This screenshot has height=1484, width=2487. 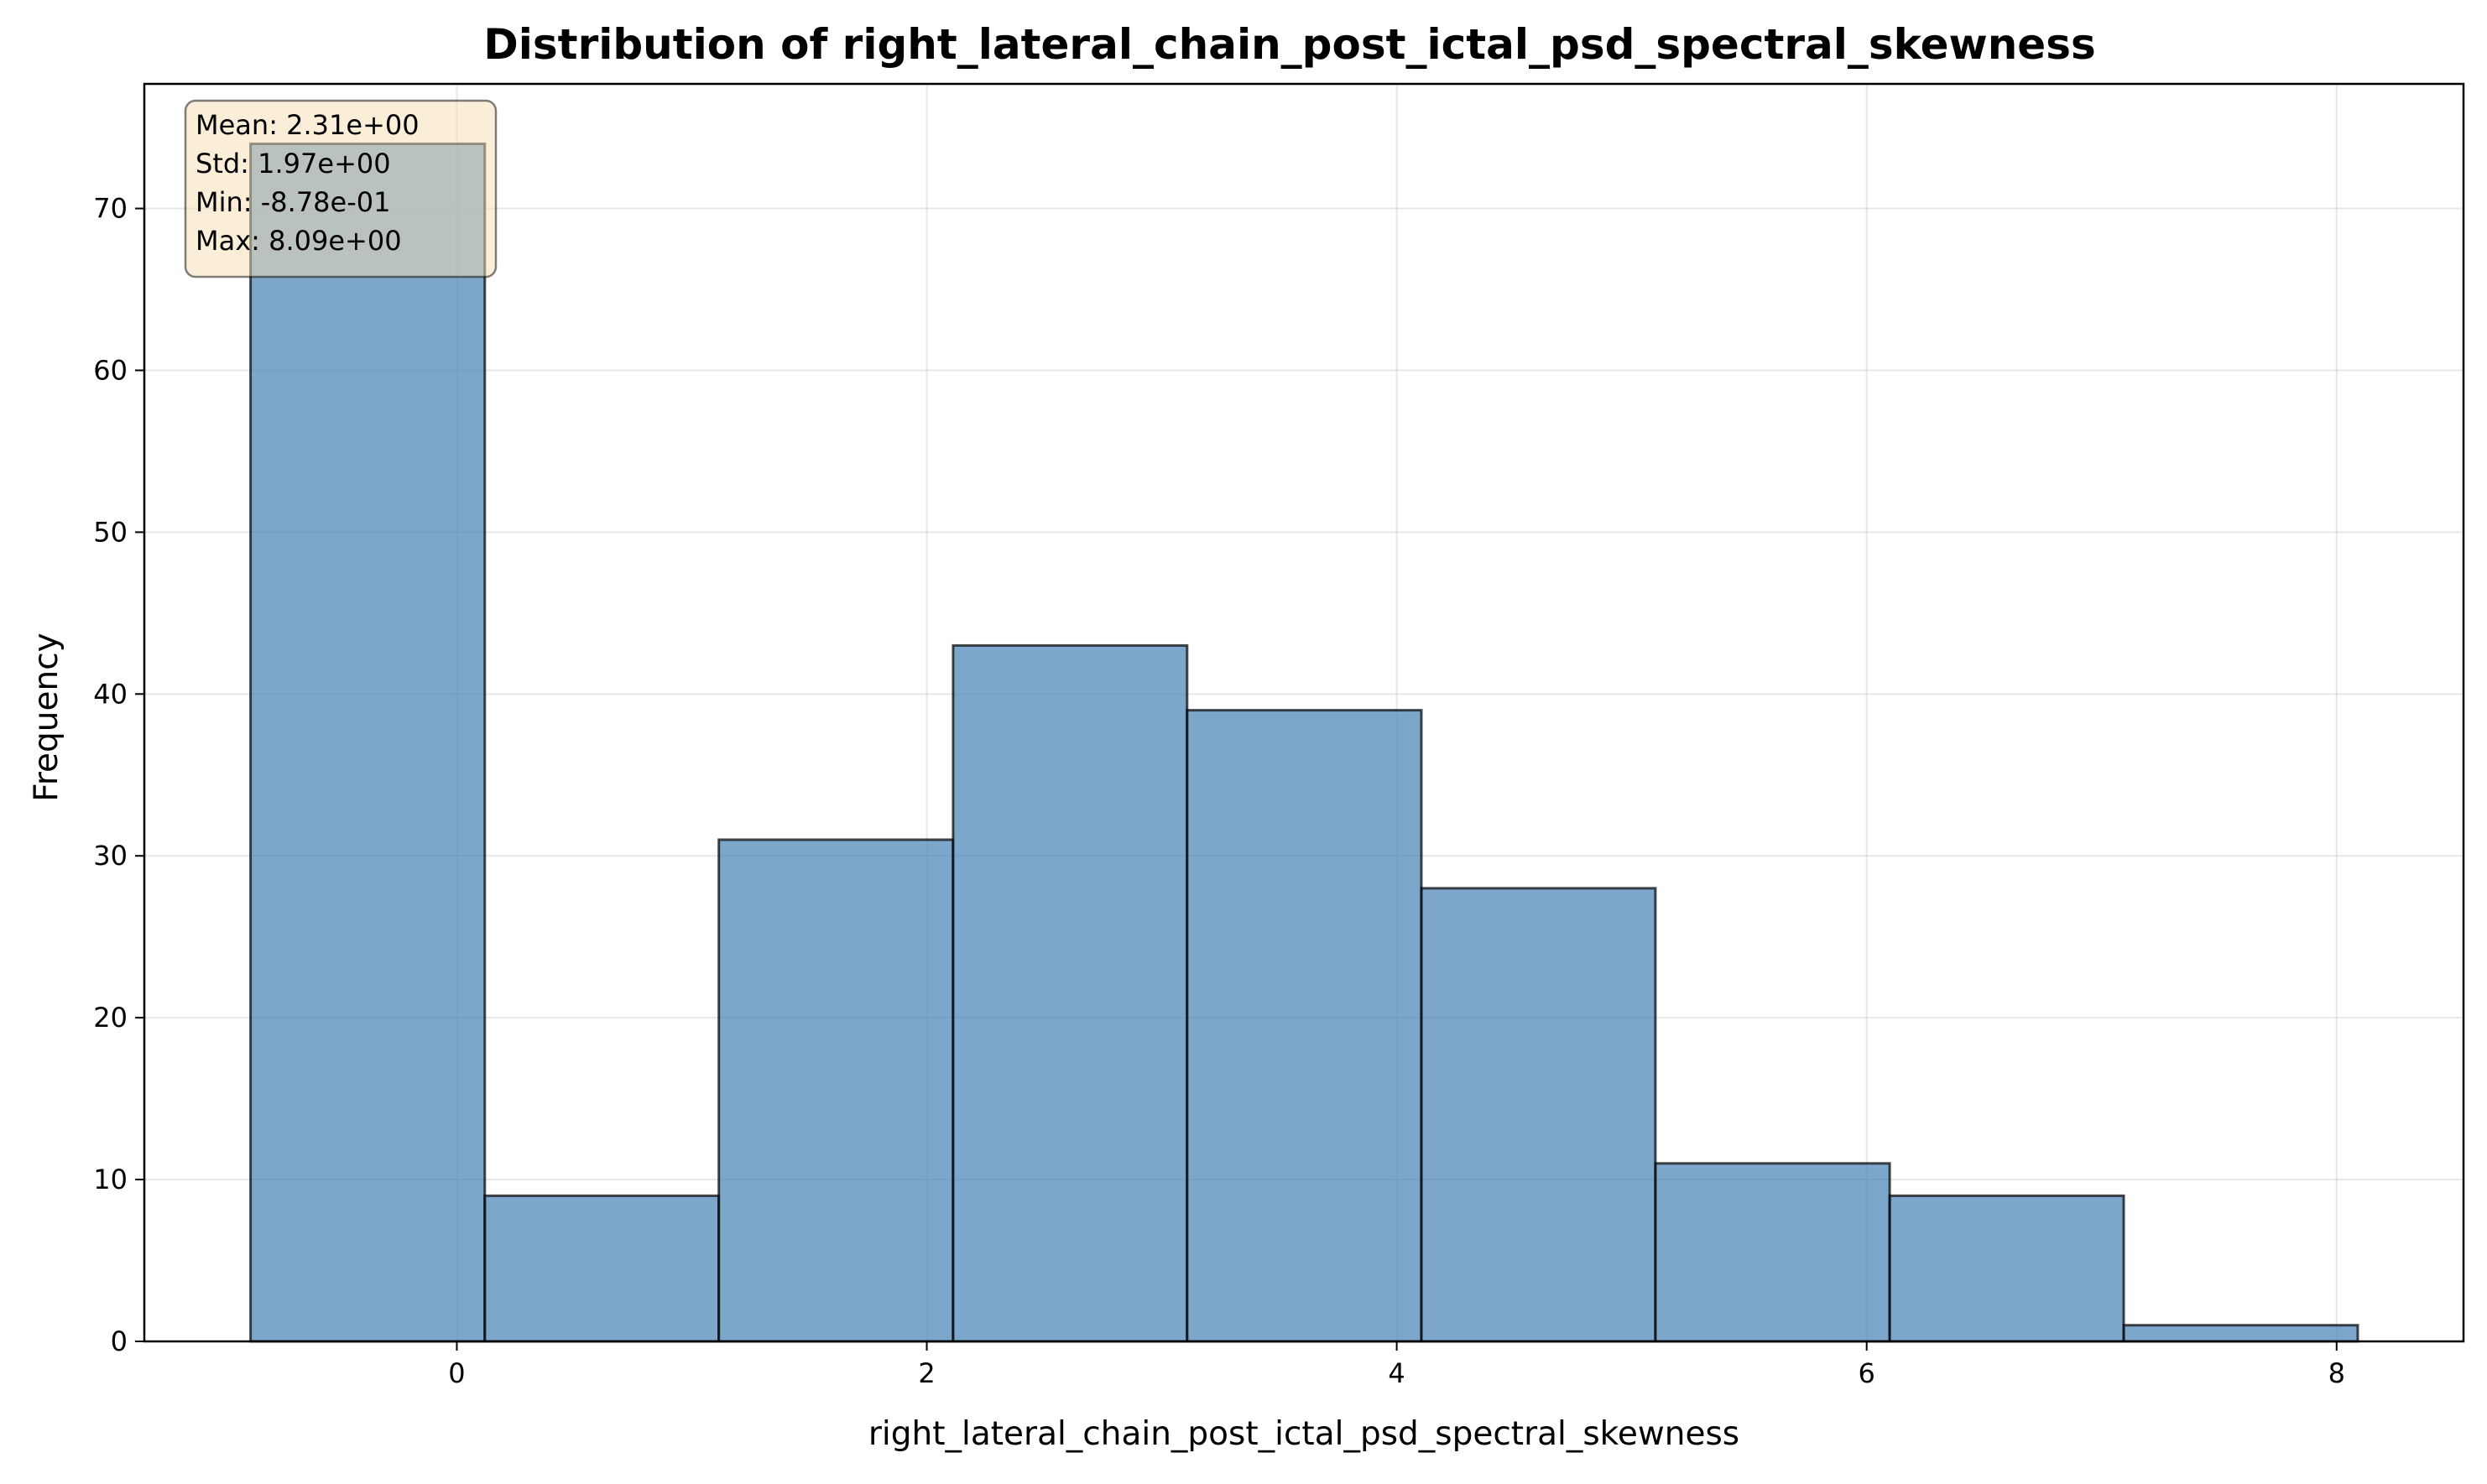 What do you see at coordinates (110, 856) in the screenshot?
I see `y-tick-label: 30` at bounding box center [110, 856].